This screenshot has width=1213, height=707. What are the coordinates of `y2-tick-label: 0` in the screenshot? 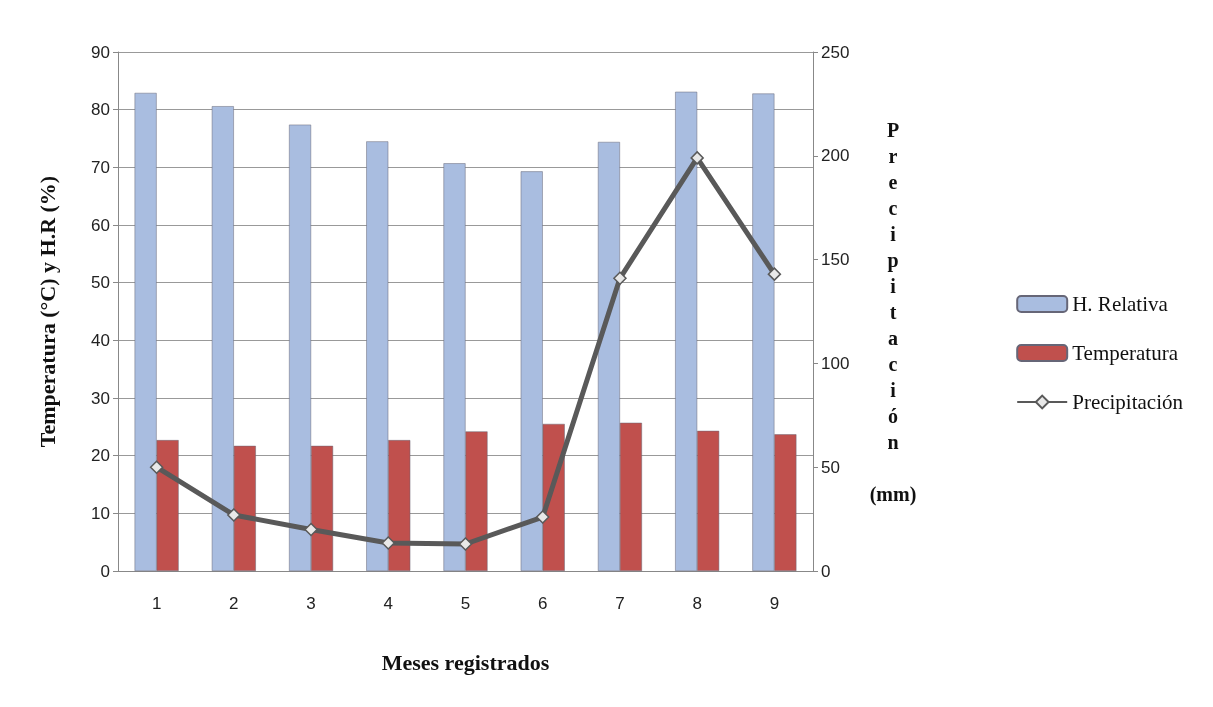 It's located at (826, 571).